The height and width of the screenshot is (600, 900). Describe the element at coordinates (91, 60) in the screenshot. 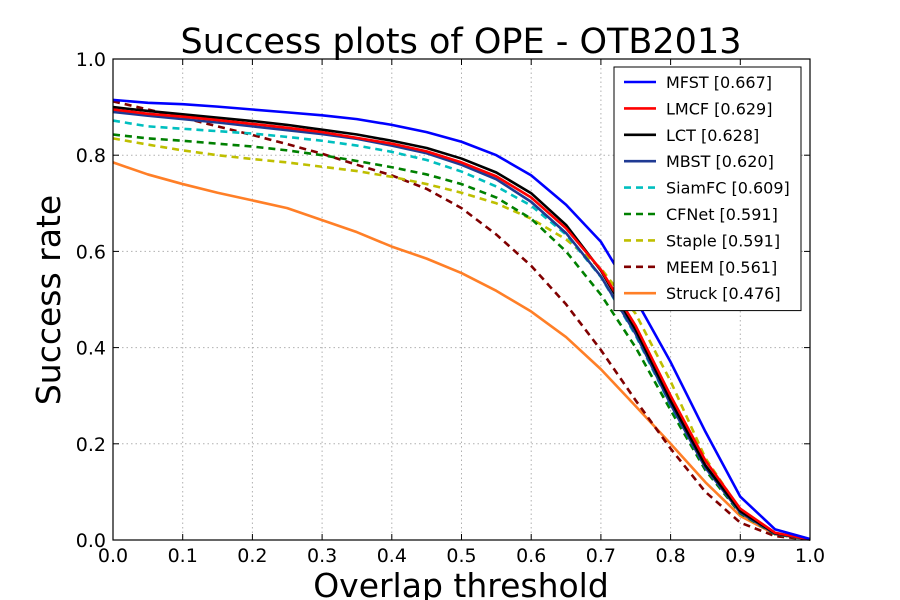

I see `y-tick-label: 1.0` at that location.